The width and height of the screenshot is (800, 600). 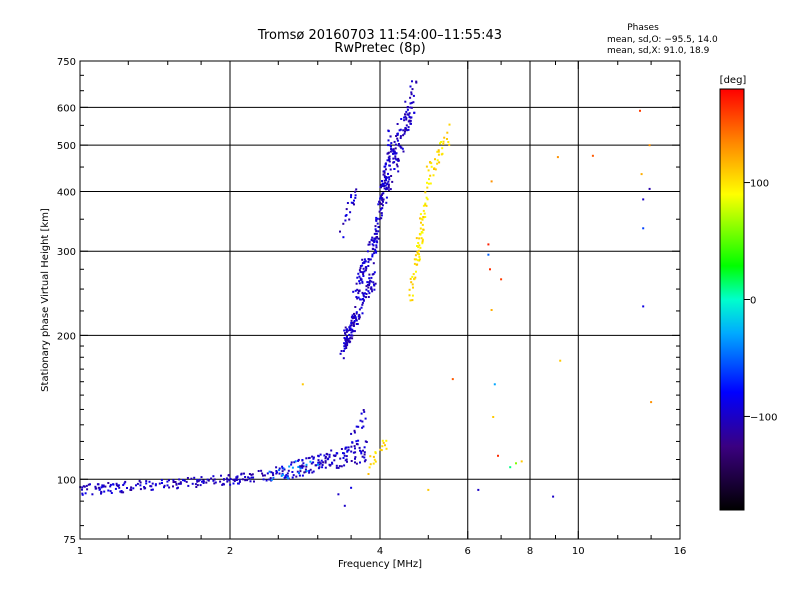 I want to click on colorbar-label: [deg], so click(x=733, y=80).